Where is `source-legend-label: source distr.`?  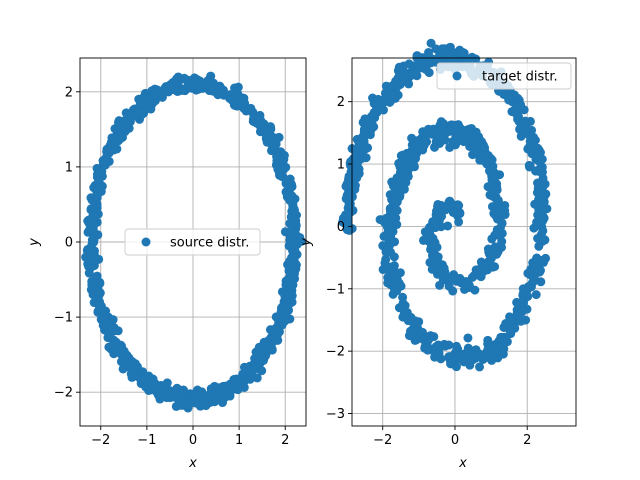
source-legend-label: source distr. is located at coordinates (209, 243).